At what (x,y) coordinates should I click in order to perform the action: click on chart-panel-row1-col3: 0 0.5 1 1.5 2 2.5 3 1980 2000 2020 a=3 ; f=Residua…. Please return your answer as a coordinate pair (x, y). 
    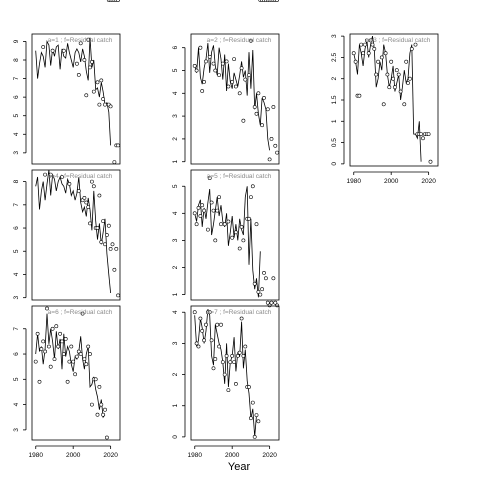
    Looking at the image, I should click on (385, 109).